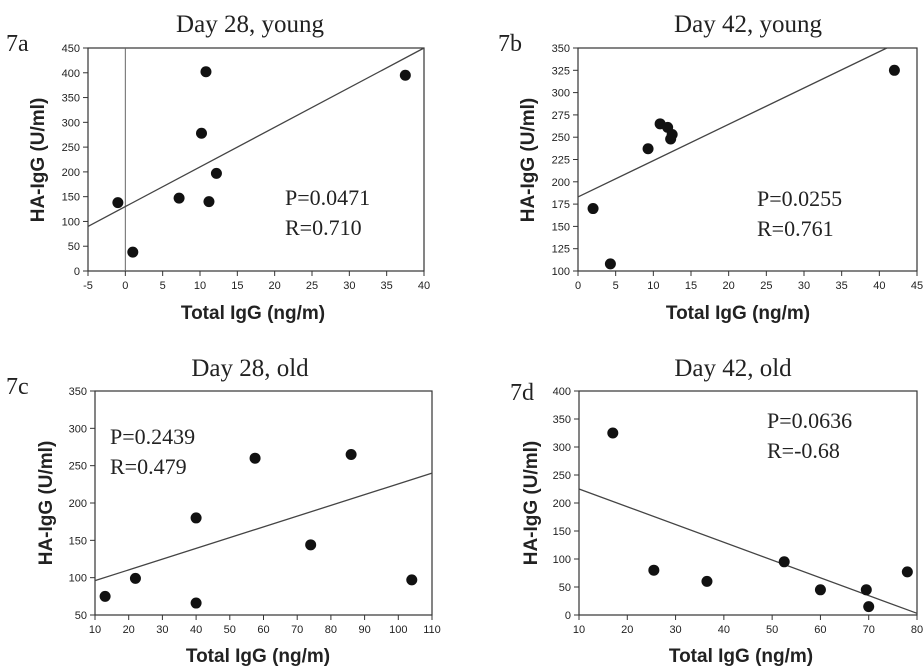  What do you see at coordinates (766, 286) in the screenshot?
I see `x-tick-label: 25` at bounding box center [766, 286].